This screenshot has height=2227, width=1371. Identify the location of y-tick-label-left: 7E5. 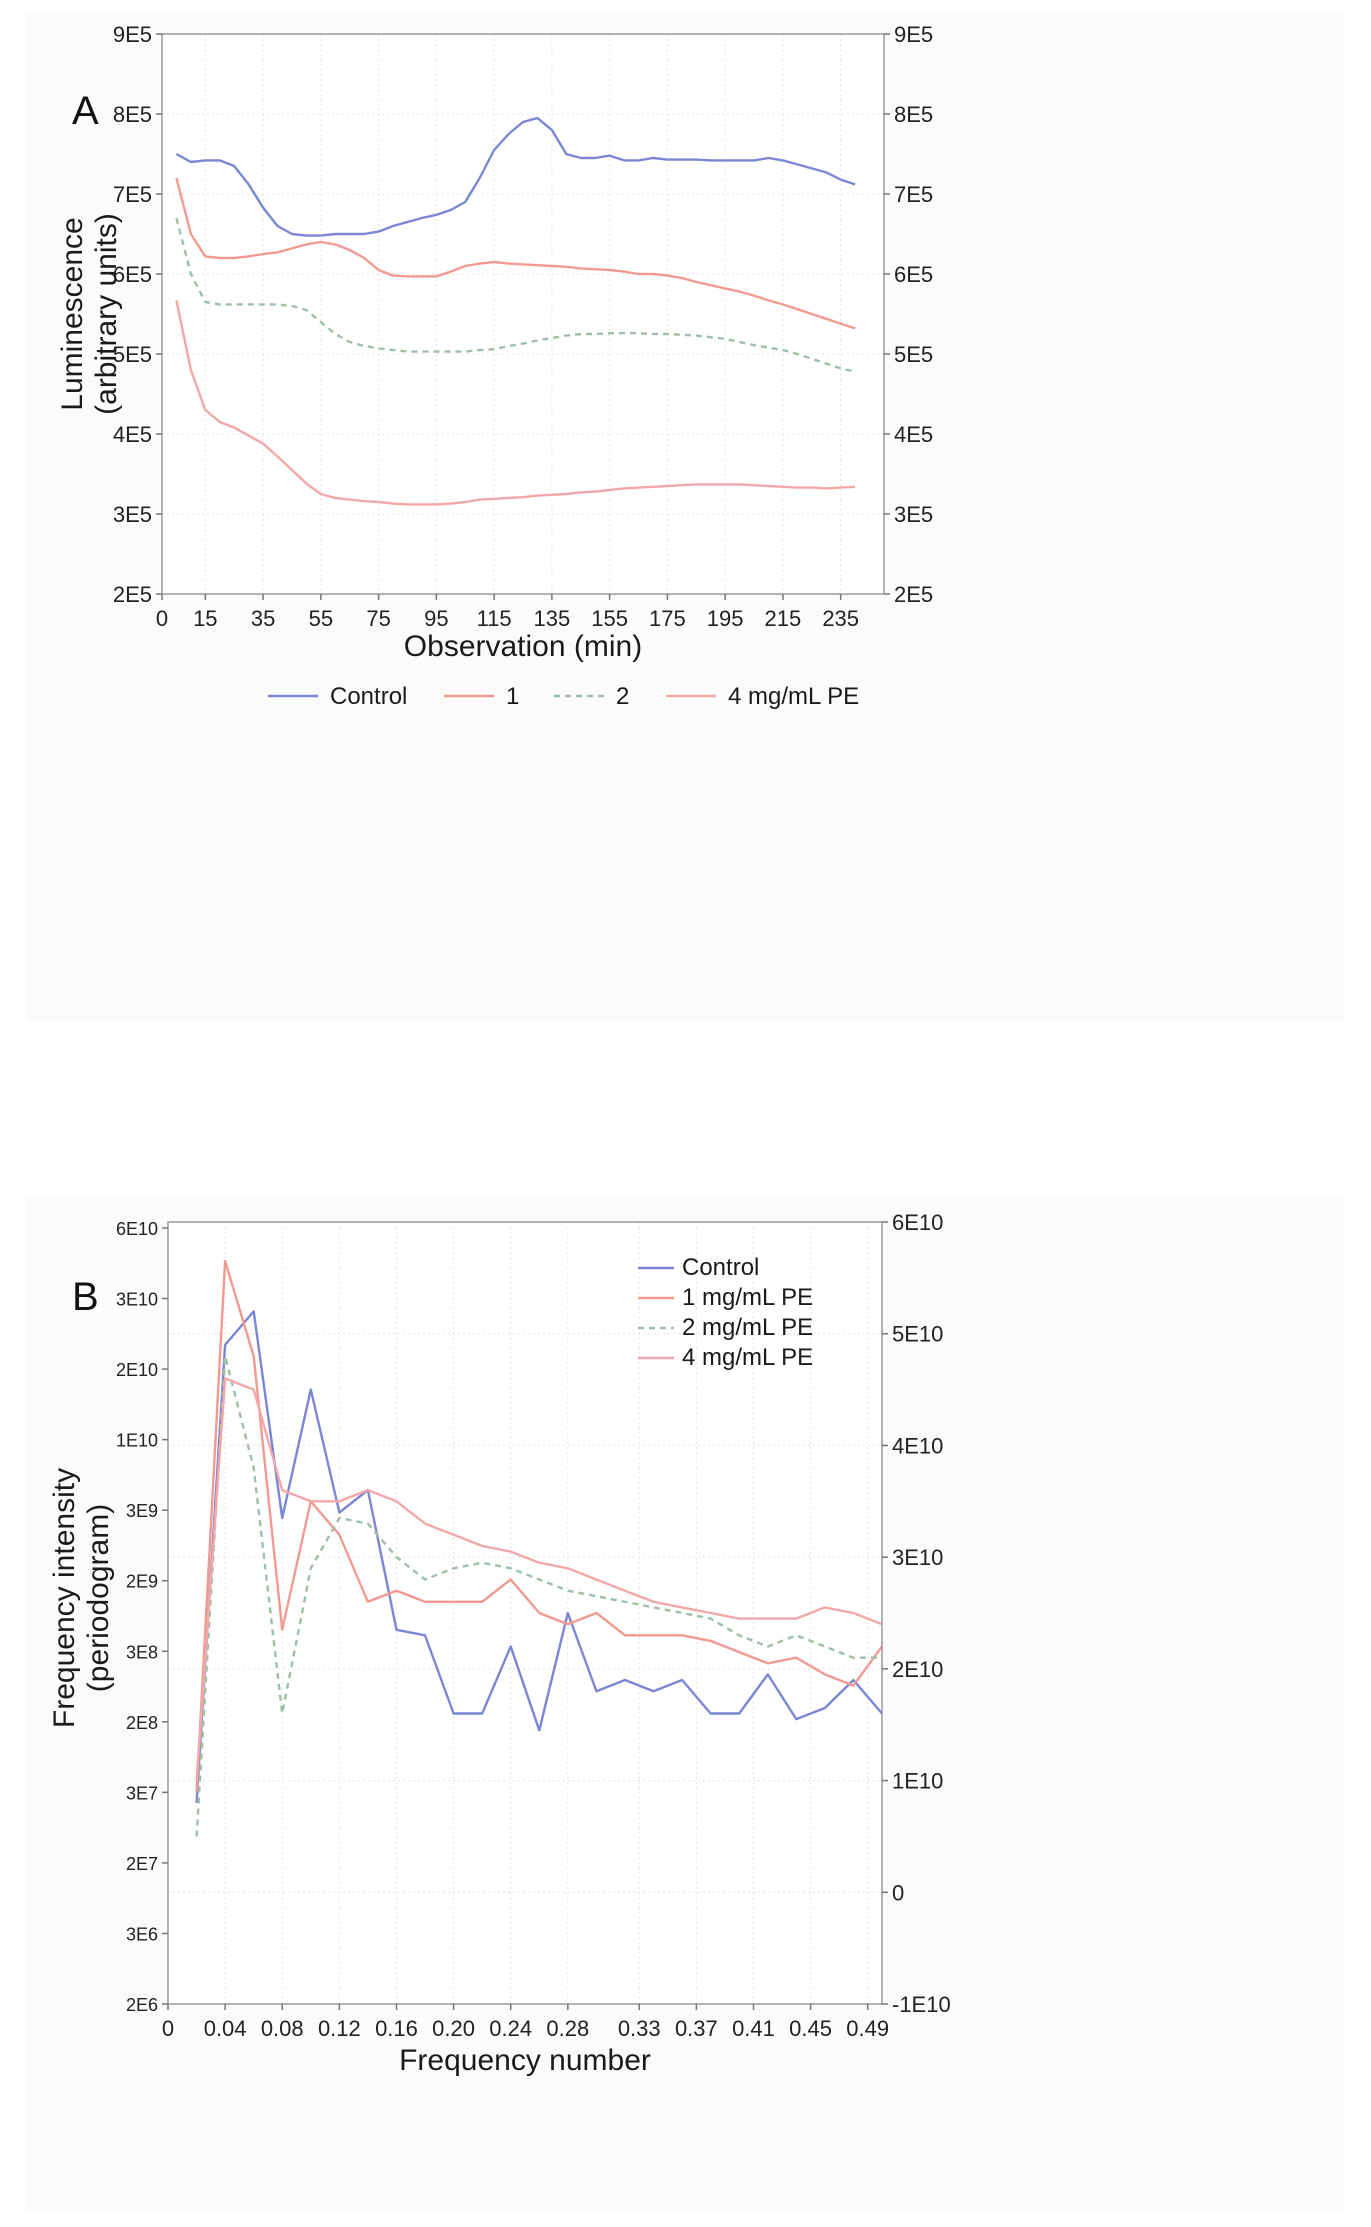
(132, 194).